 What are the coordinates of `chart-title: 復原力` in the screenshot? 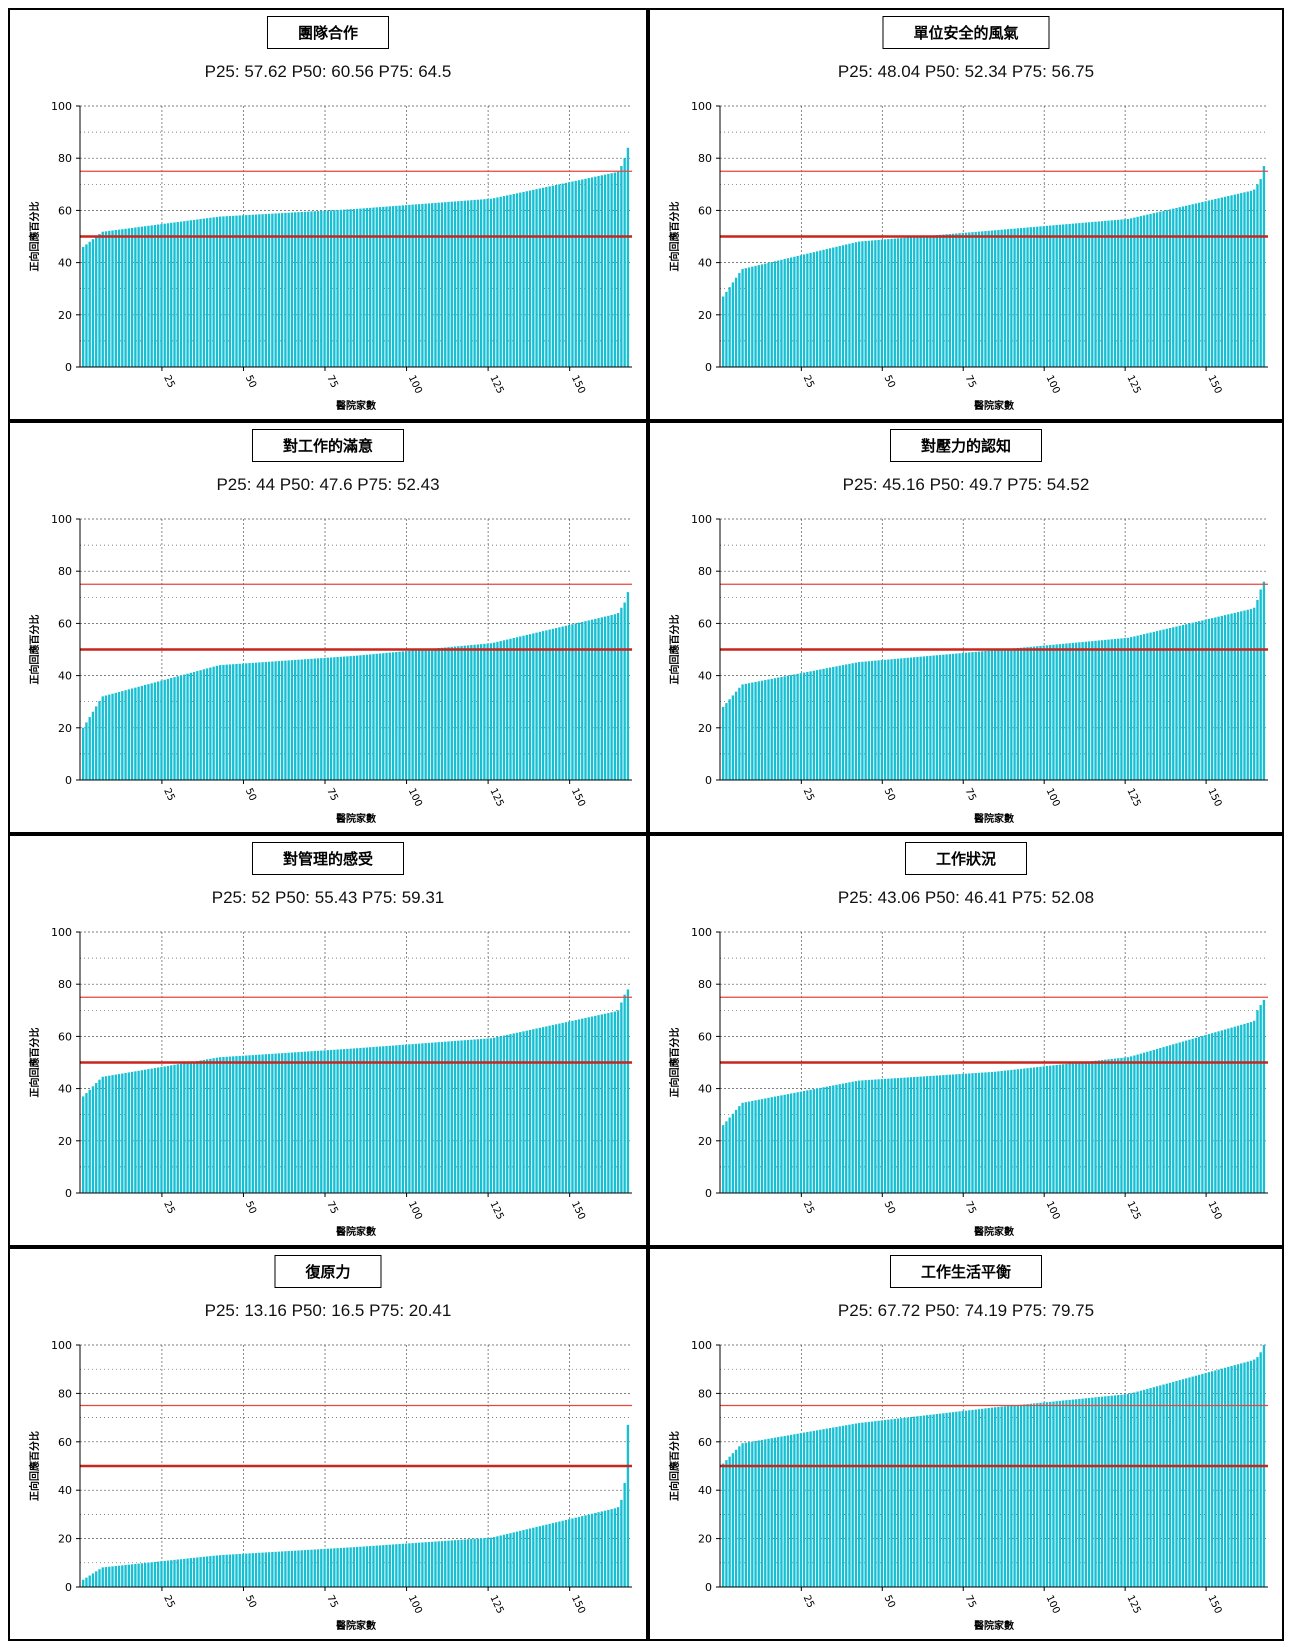 It's located at (328, 1271).